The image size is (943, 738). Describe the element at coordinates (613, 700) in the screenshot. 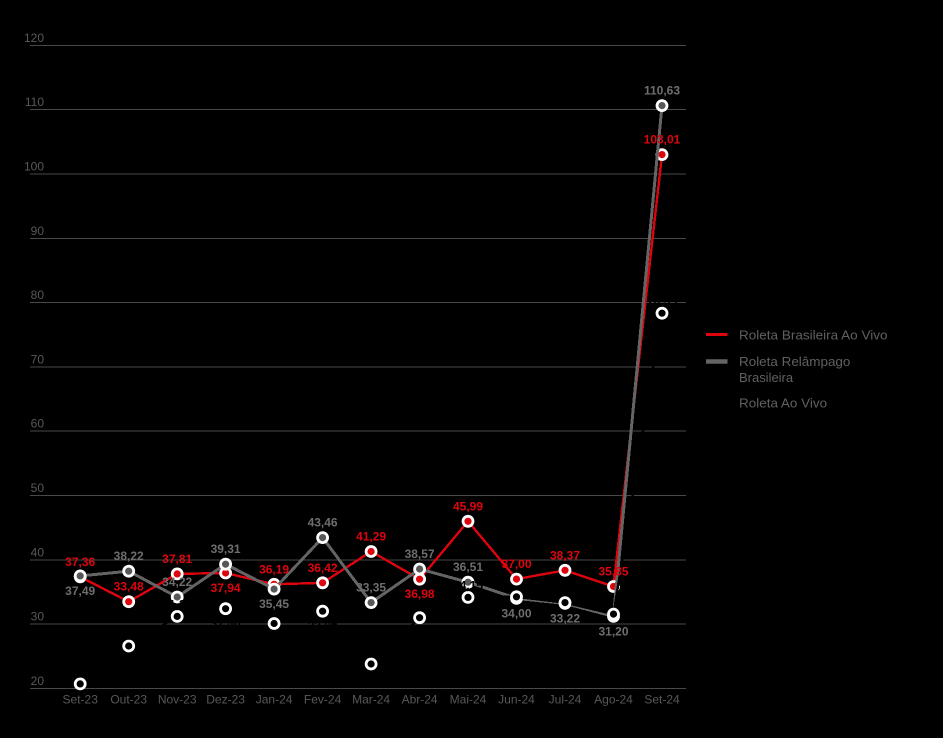

I see `svg-text: Ago-24` at that location.